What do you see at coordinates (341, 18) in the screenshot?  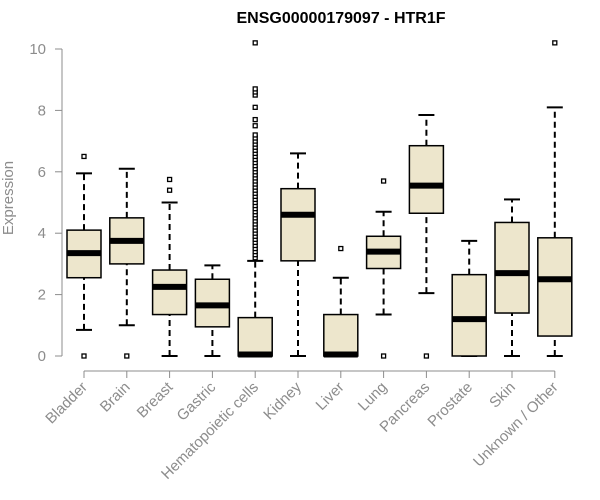 I see `chart-title: ENSG00000179097 - HTR1F` at bounding box center [341, 18].